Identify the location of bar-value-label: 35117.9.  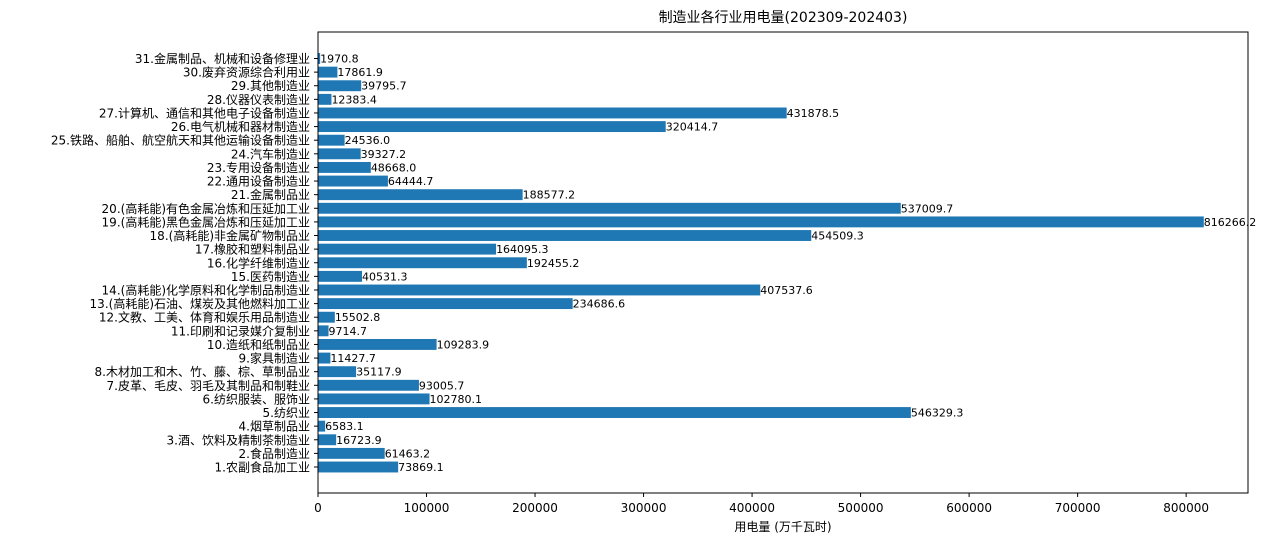
(379, 372).